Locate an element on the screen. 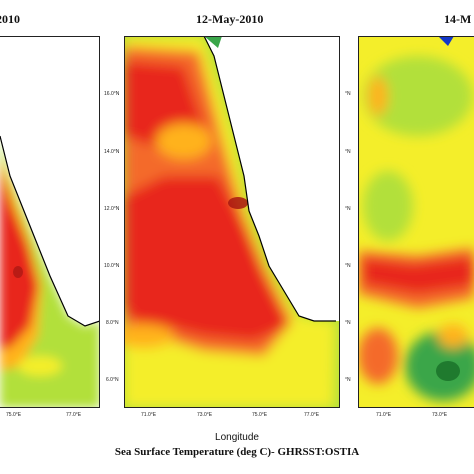  lat-tick-middle: 8.0°N is located at coordinates (112, 323).